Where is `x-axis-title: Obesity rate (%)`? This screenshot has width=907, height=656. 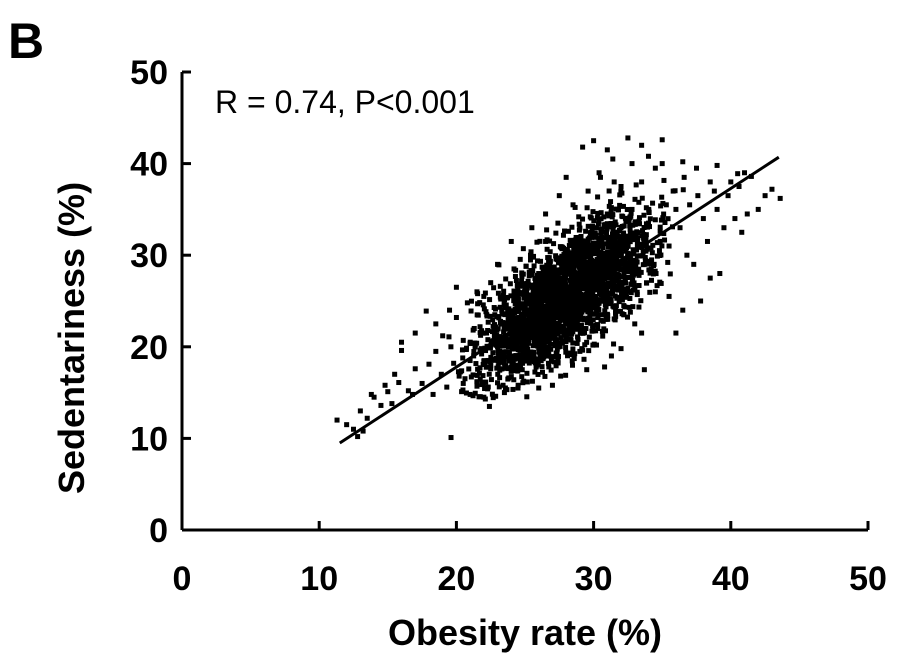
x-axis-title: Obesity rate (%) is located at coordinates (525, 632).